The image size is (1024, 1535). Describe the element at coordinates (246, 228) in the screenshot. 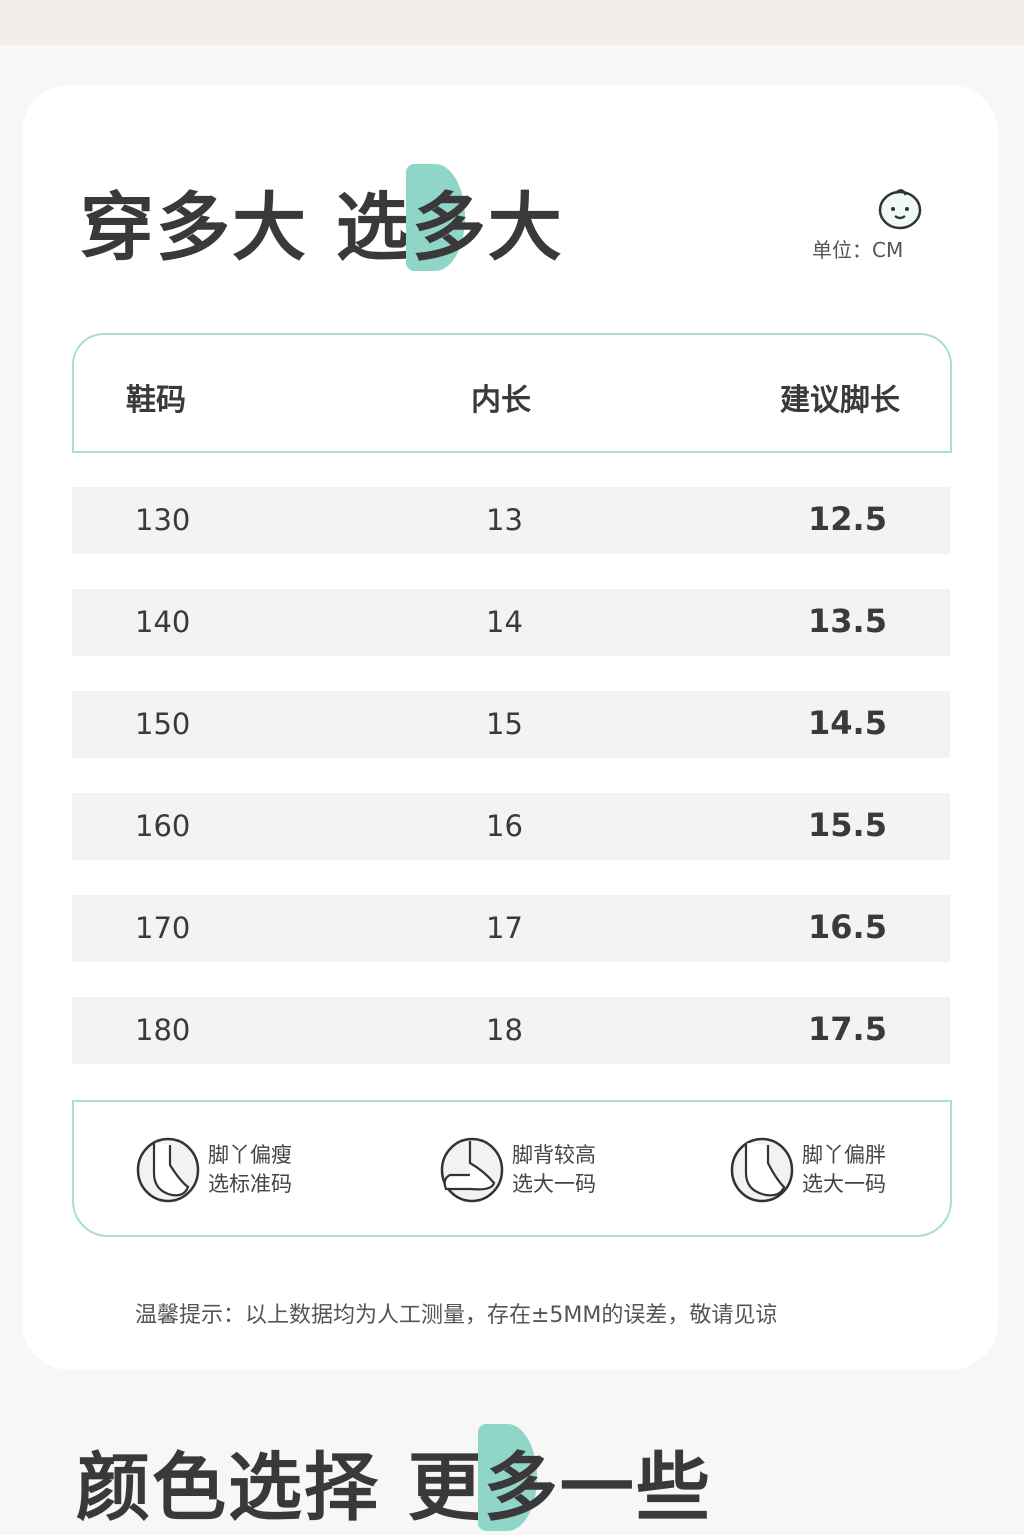

I see `title-text: 穿多大 选` at that location.